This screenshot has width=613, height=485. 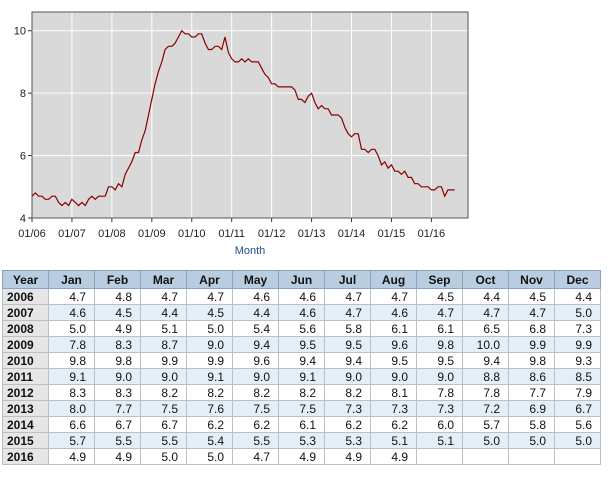 I want to click on month-column-header: Dec, so click(x=577, y=279).